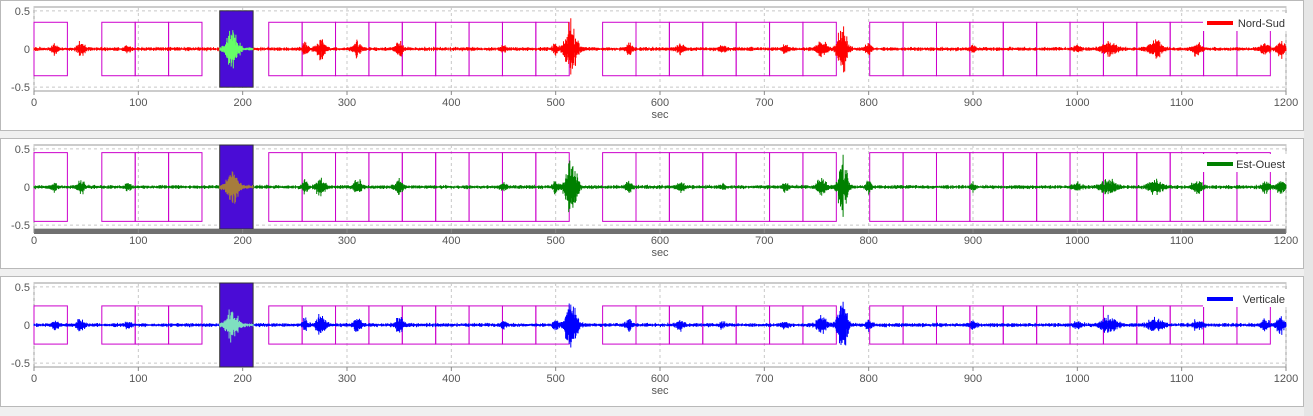 The width and height of the screenshot is (1313, 416). I want to click on legend-label: Verticale, so click(1264, 300).